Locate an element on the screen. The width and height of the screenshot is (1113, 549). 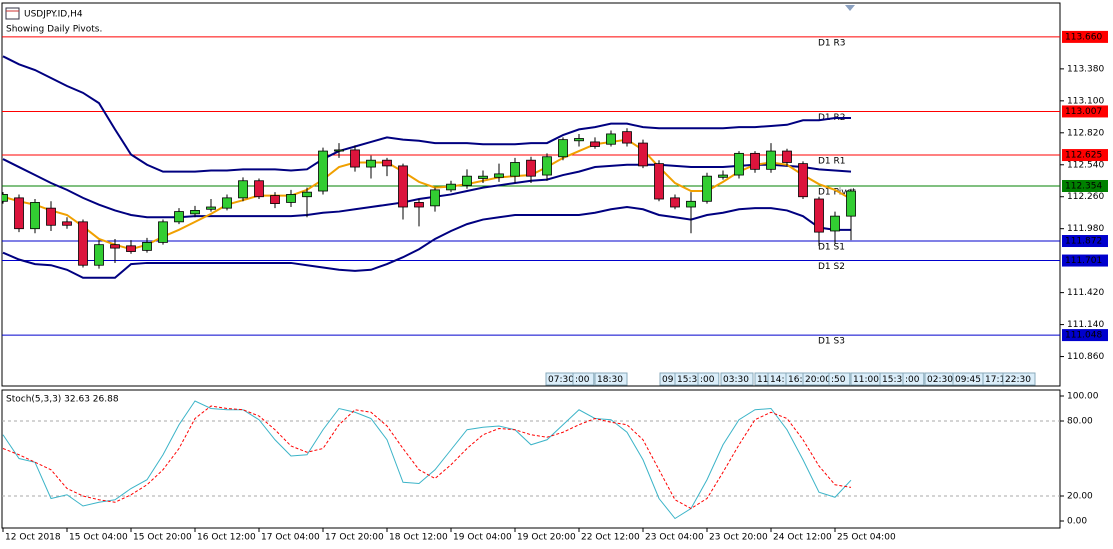
stoch-title: Stoch(5,3,3) 32.63 26.88 is located at coordinates (62, 400).